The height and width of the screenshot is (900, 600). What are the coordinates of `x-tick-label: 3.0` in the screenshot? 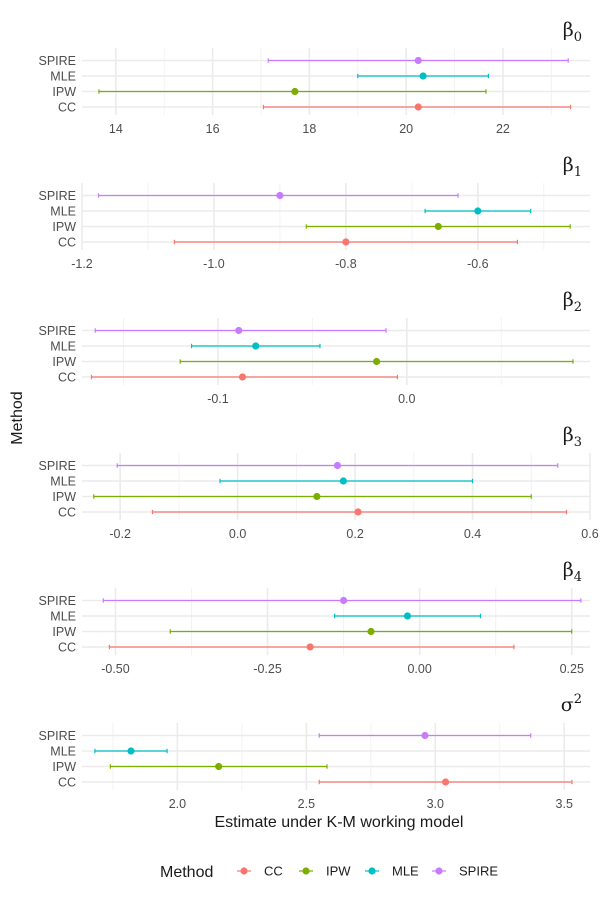 It's located at (435, 804).